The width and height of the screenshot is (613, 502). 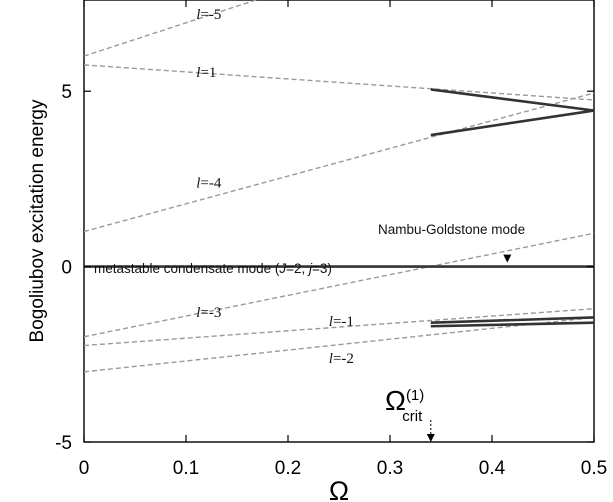 I want to click on branch-label: l=-5, so click(x=208, y=15).